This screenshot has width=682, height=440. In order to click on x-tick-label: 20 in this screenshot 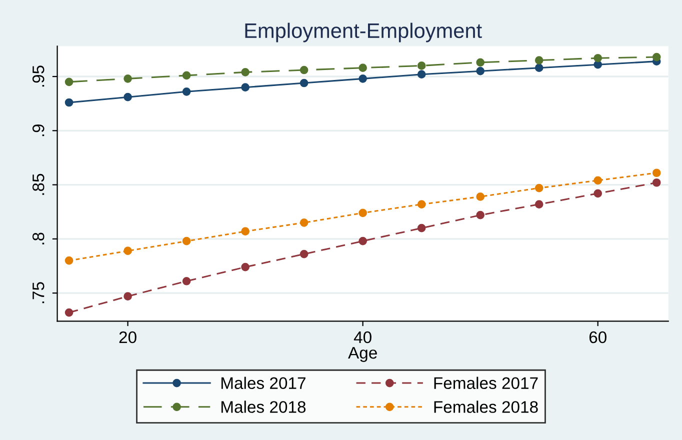, I will do `click(127, 337)`.